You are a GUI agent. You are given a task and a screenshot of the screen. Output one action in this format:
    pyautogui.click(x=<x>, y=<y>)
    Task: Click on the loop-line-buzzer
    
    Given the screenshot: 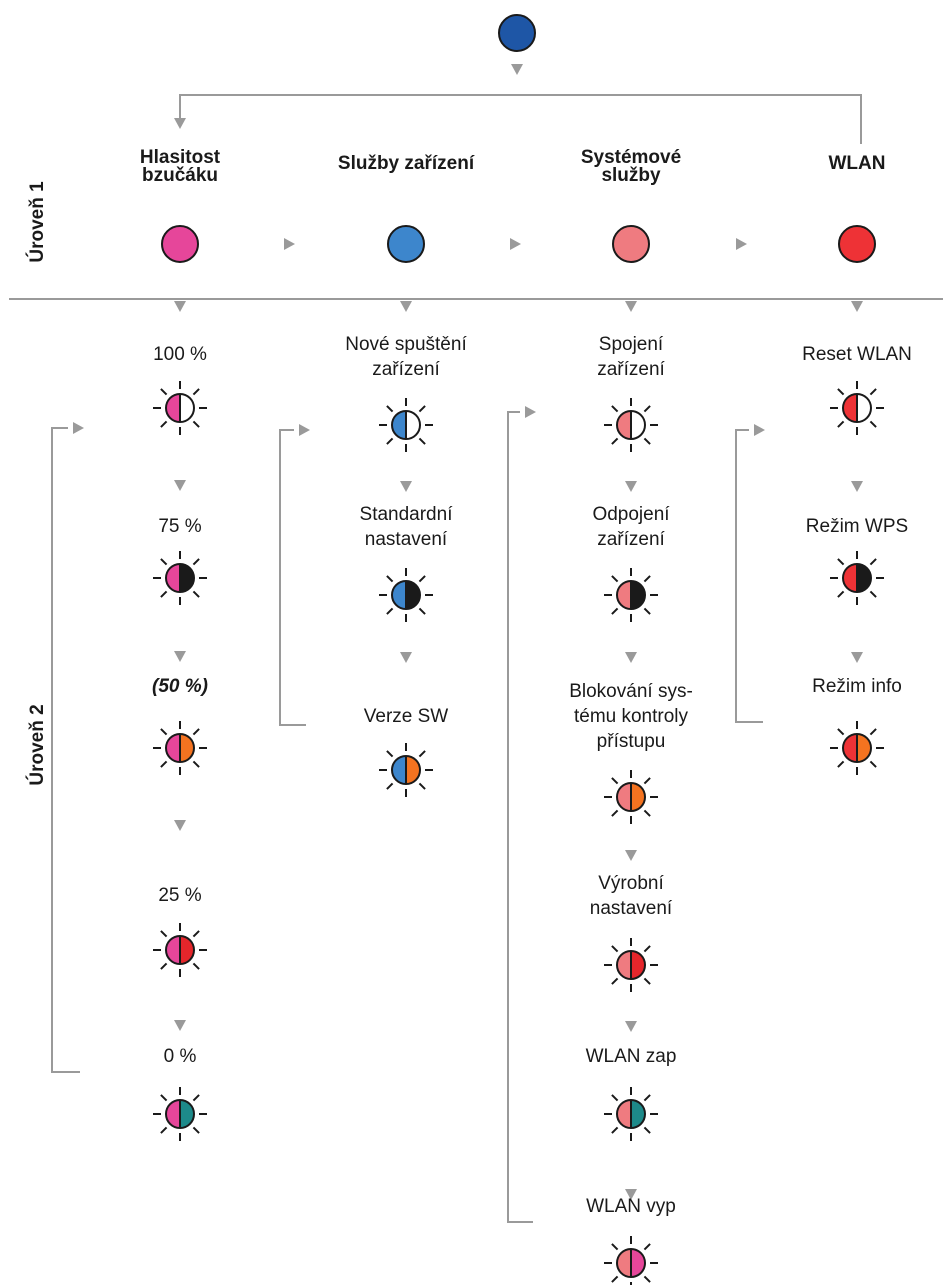 What is the action you would take?
    pyautogui.click(x=65, y=750)
    